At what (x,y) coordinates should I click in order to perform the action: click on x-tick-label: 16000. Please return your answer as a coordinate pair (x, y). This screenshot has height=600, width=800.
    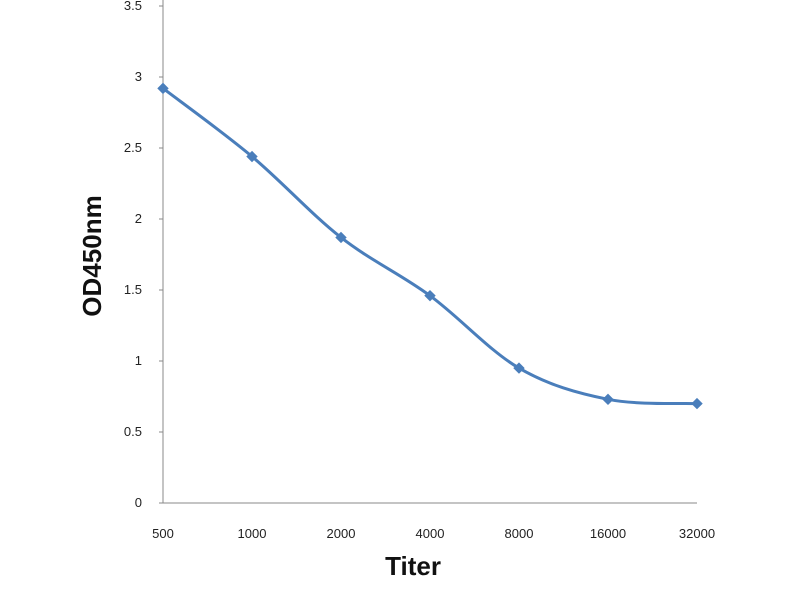
    Looking at the image, I should click on (608, 533).